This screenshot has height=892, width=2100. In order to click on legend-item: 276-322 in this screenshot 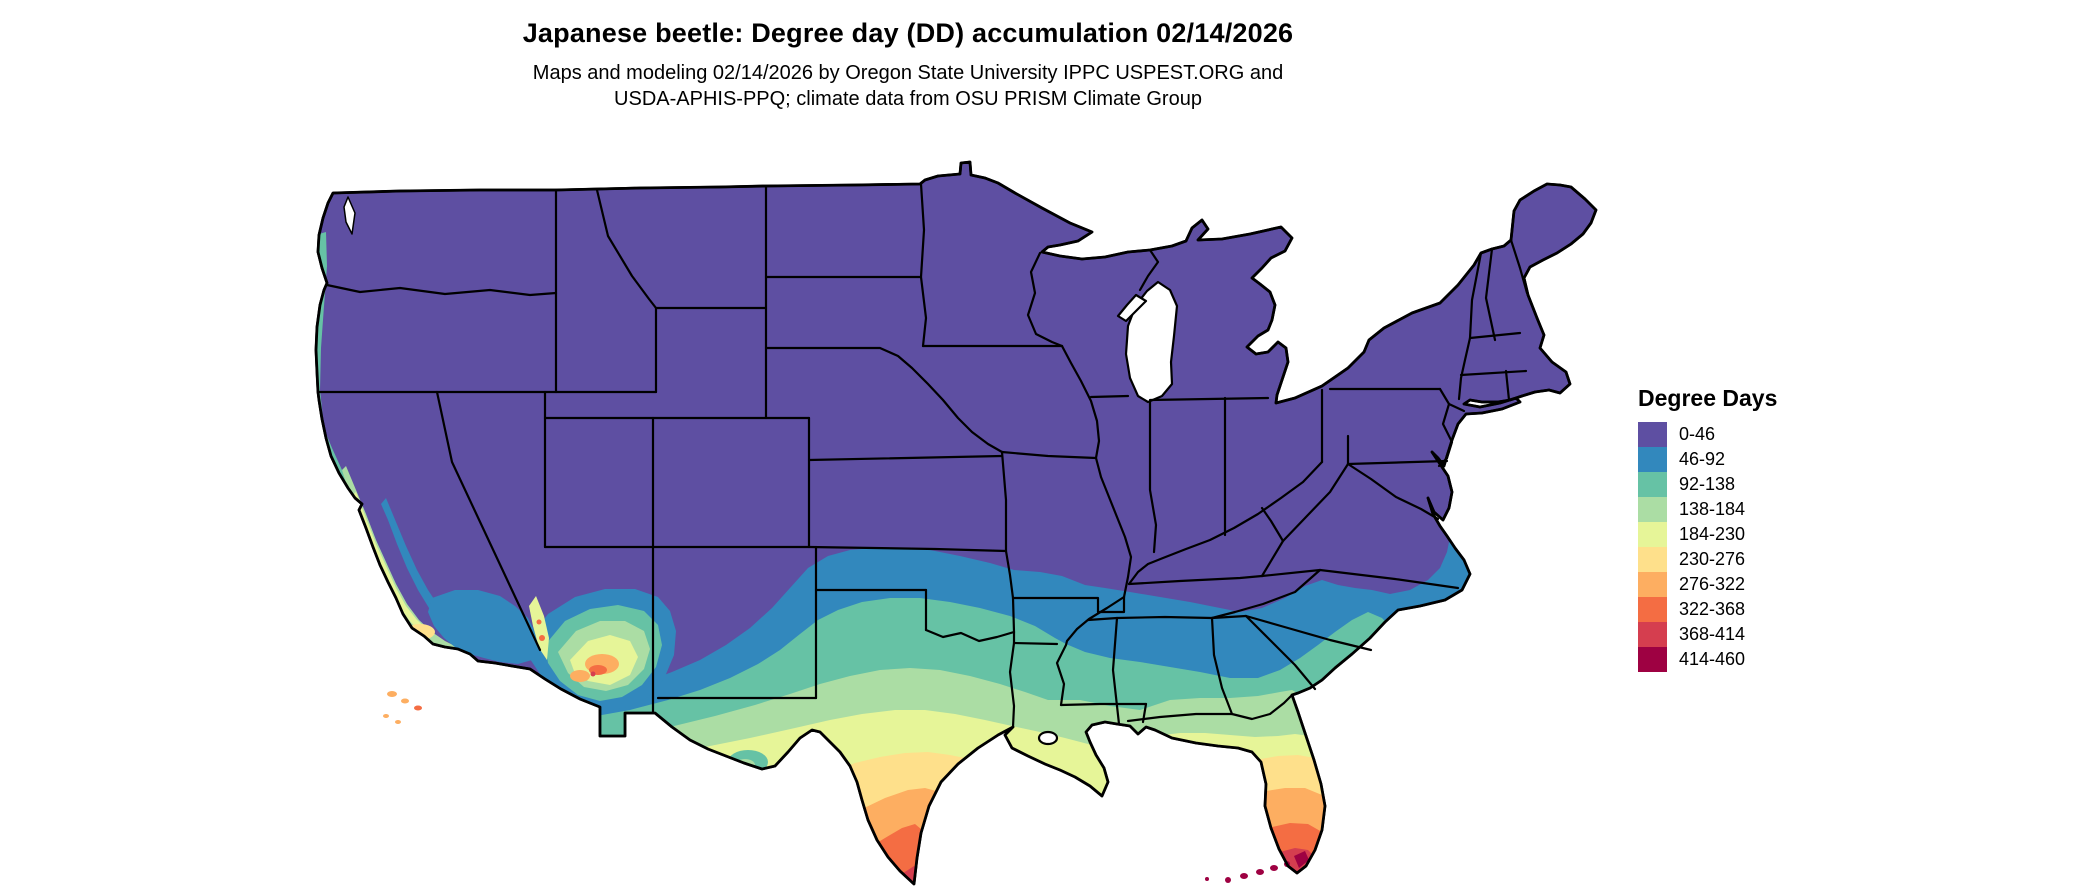, I will do `click(1707, 584)`.